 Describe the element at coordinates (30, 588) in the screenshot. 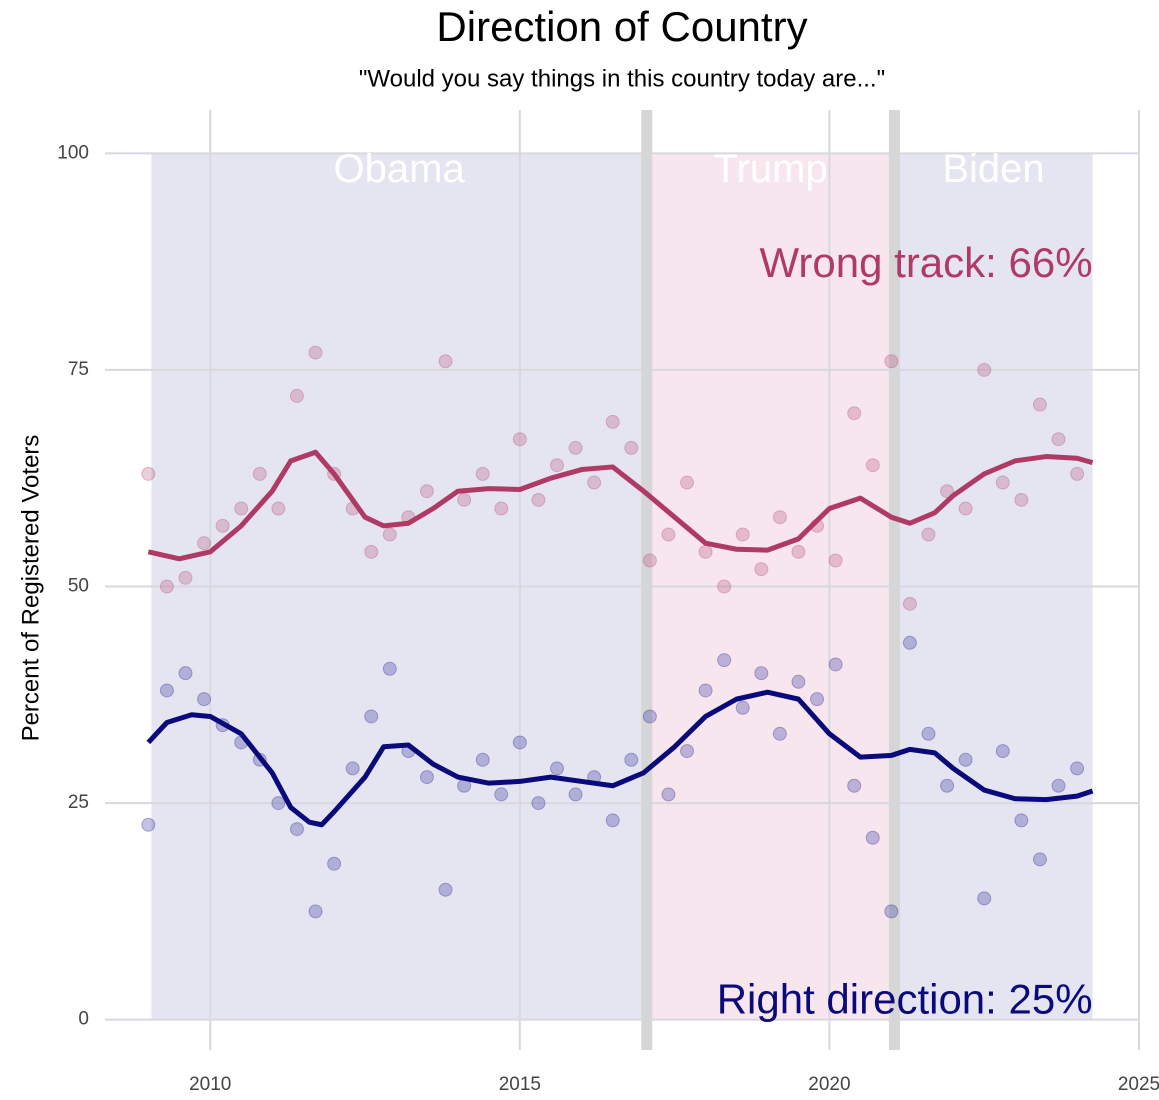

I see `y-axis-label: Percent of Registered Voters` at that location.